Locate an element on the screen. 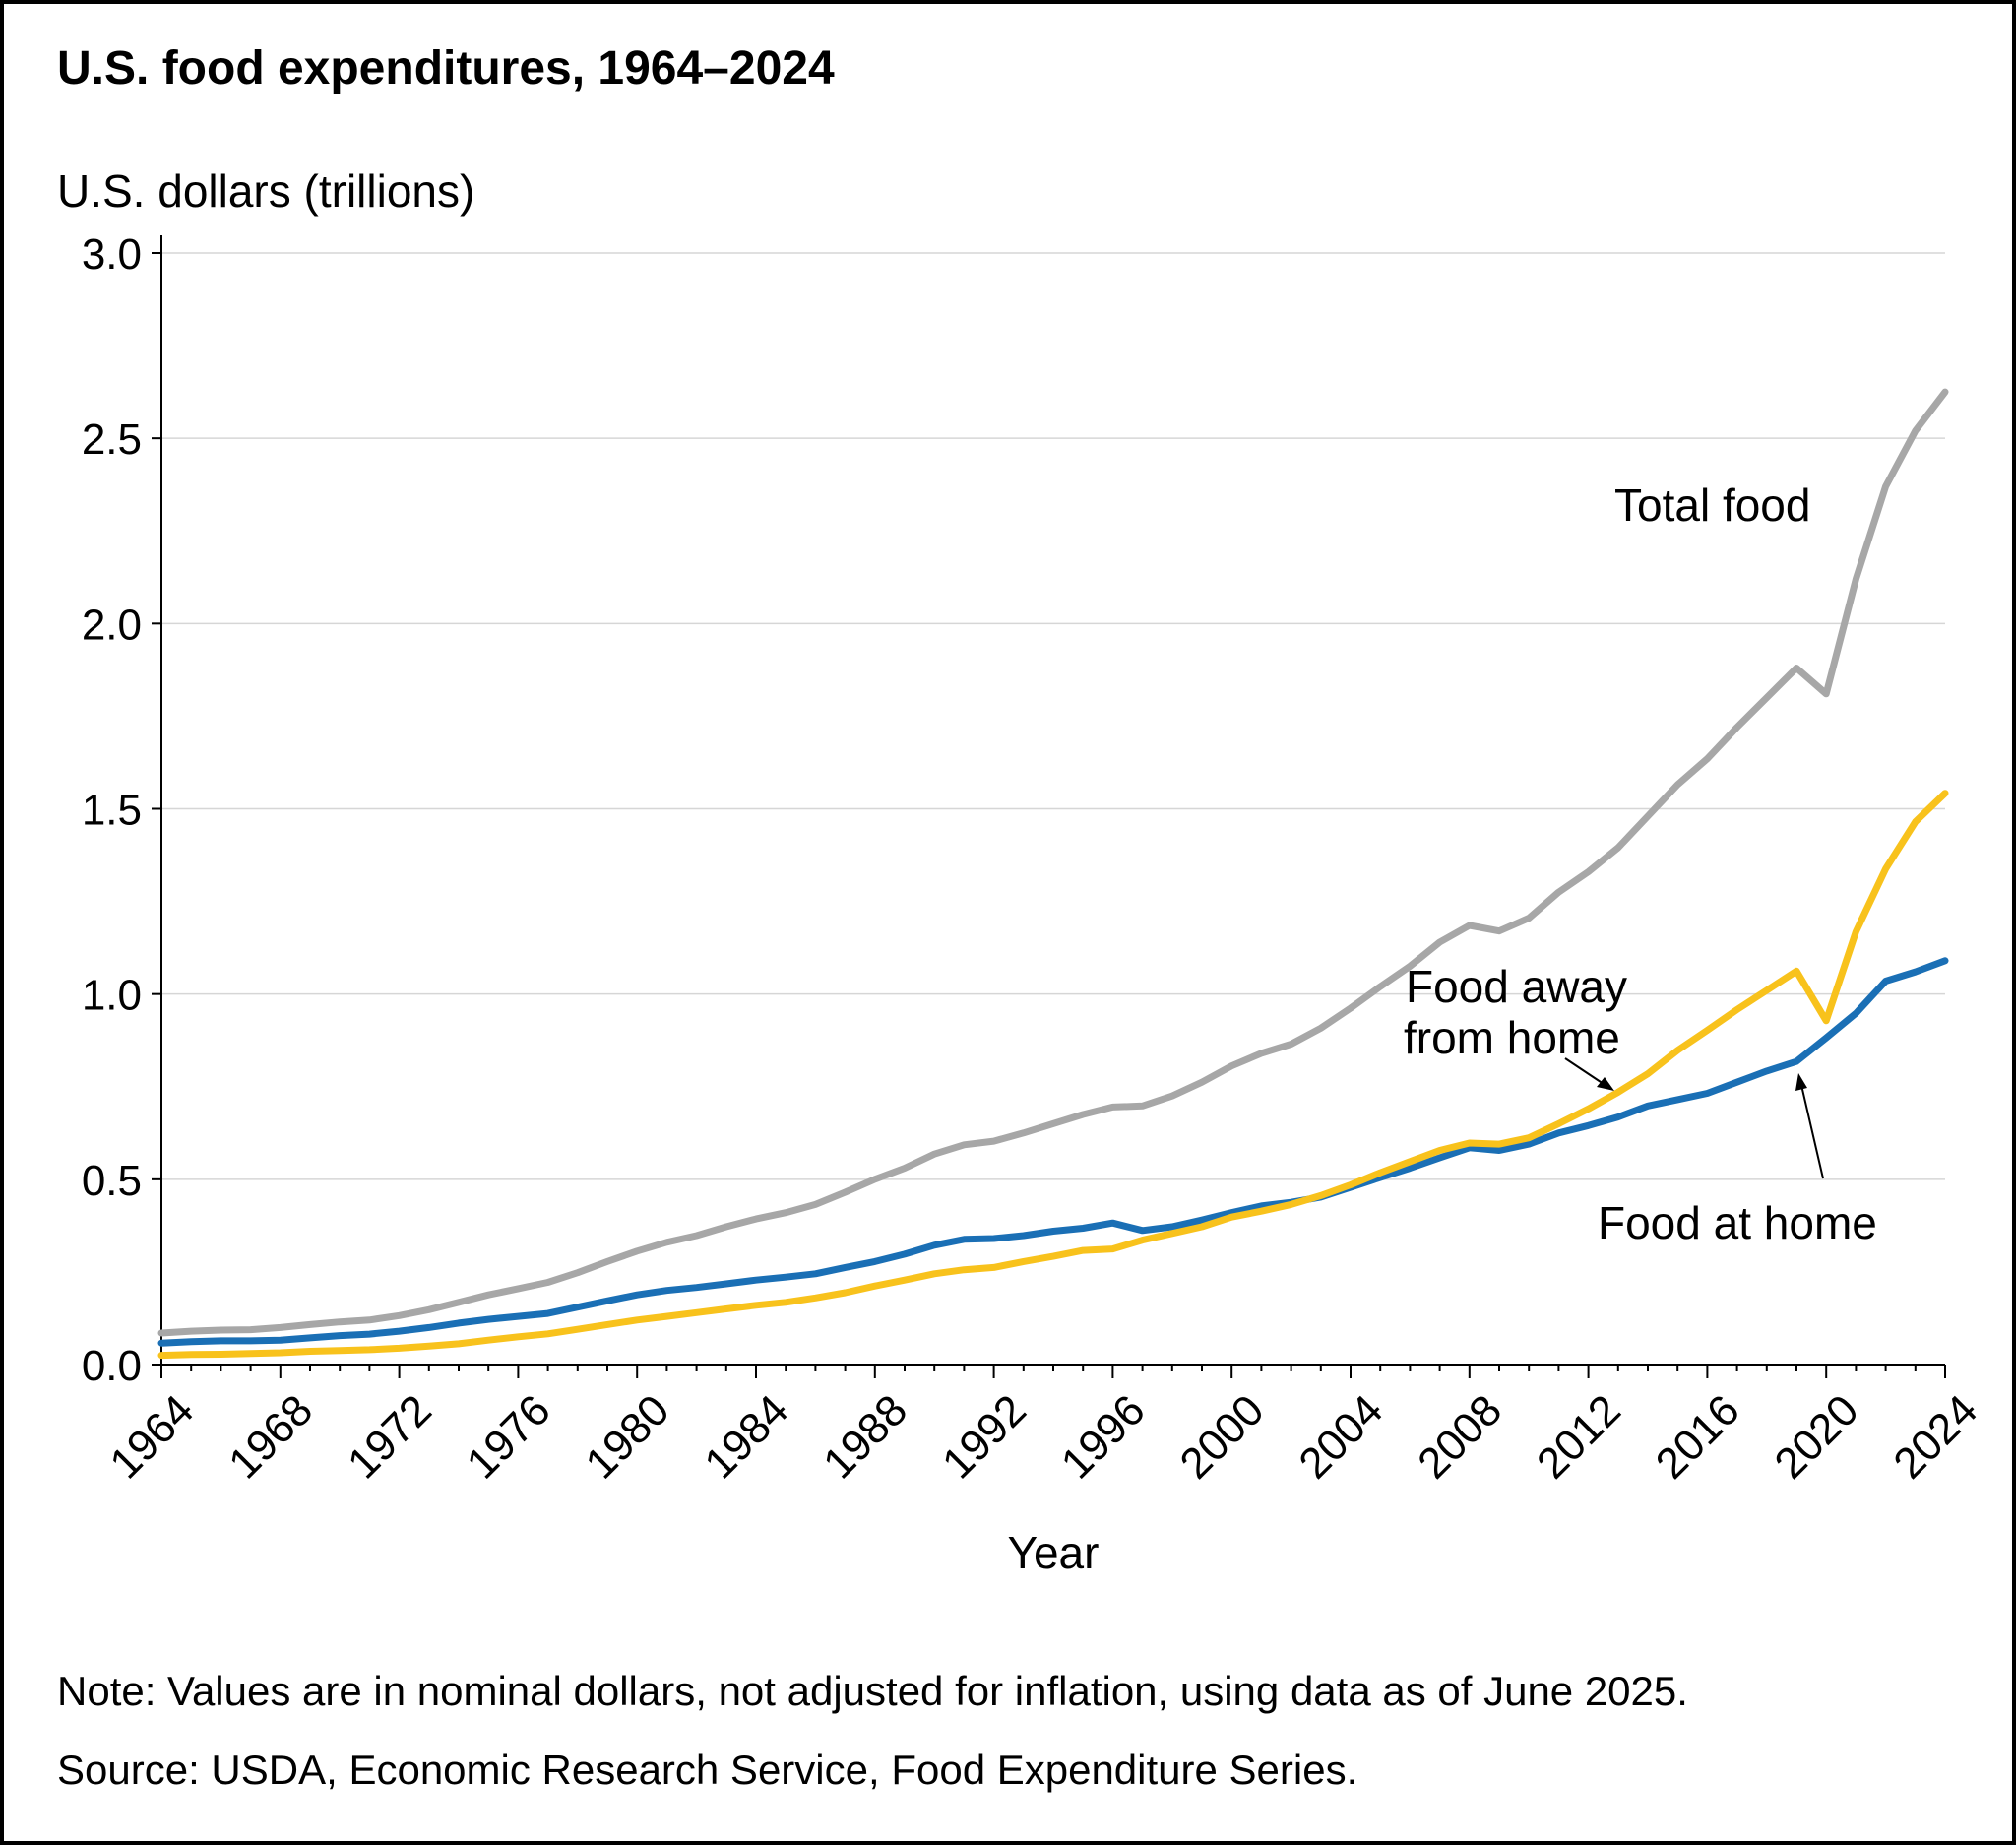  arrow-head-food-away is located at coordinates (1605, 1084).